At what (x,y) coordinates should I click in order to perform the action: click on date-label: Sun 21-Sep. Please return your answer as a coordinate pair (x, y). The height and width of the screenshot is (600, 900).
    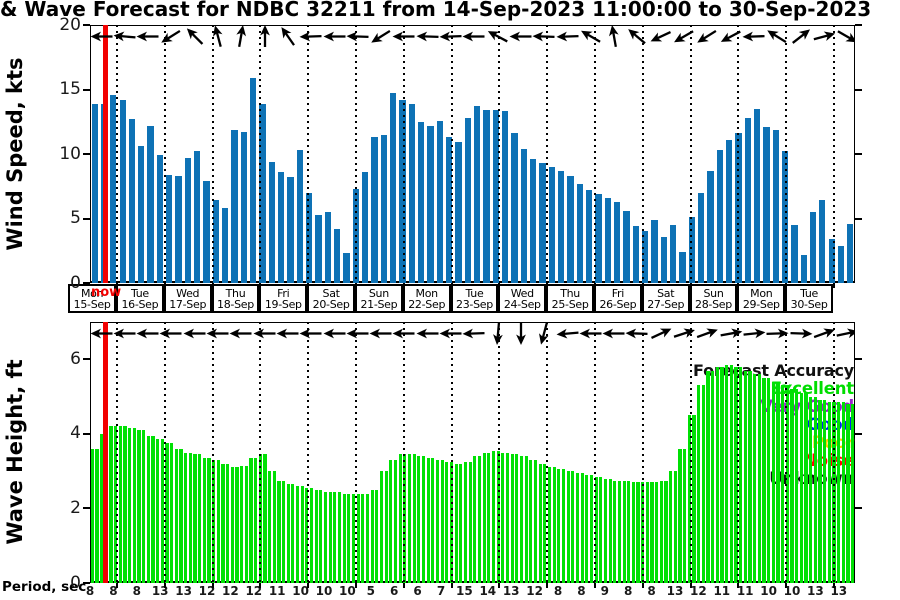
    Looking at the image, I should click on (379, 298).